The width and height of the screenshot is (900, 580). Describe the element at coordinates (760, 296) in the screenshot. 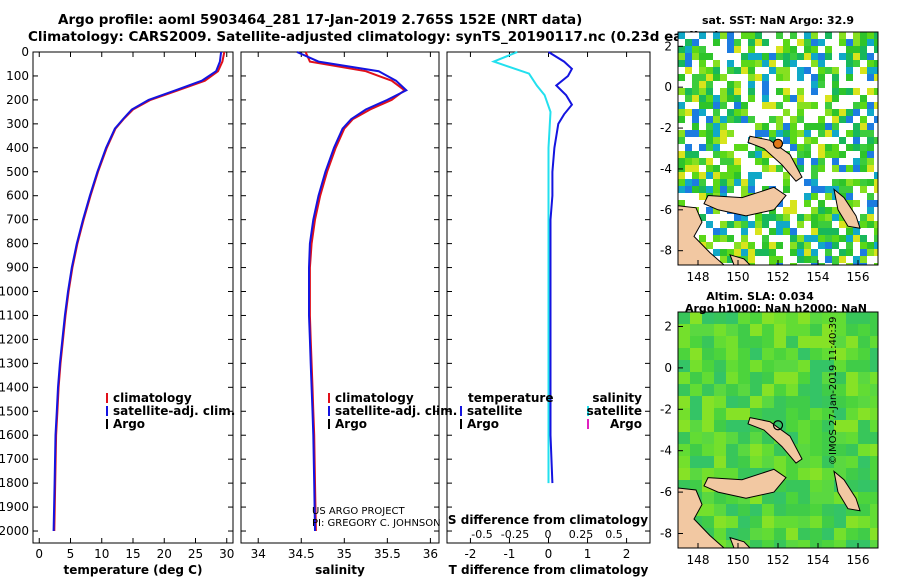

I see `sla-map-title: Altim. SLA: 0.034` at that location.